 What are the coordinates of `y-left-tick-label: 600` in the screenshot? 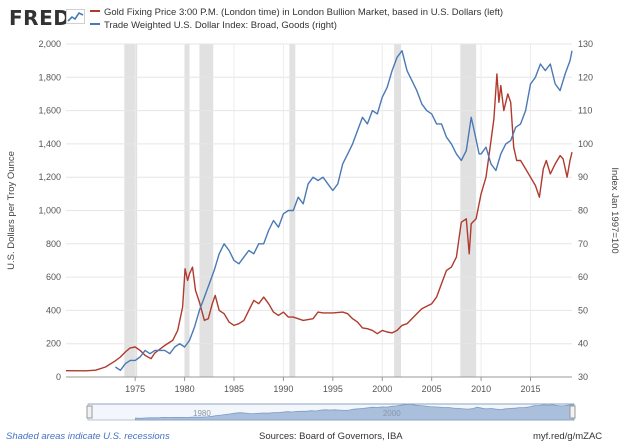 It's located at (53, 277).